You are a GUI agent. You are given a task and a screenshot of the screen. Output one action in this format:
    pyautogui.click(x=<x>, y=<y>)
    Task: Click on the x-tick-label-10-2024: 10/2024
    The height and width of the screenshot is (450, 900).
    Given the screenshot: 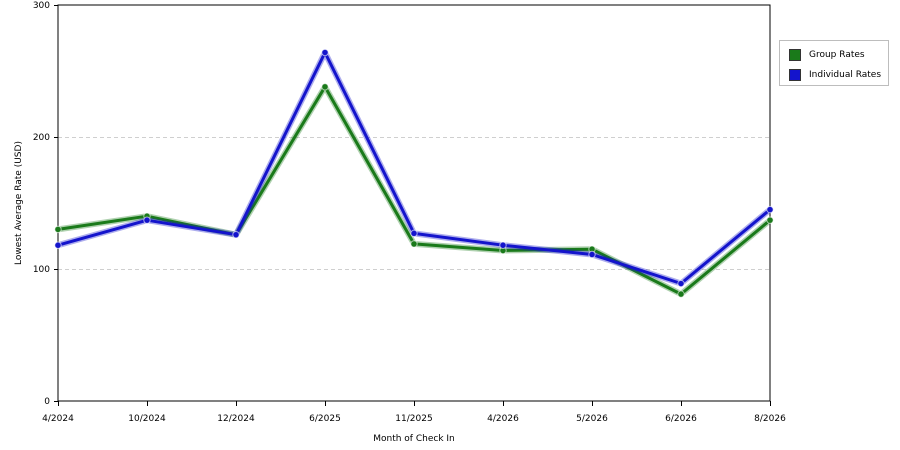 What is the action you would take?
    pyautogui.click(x=147, y=419)
    